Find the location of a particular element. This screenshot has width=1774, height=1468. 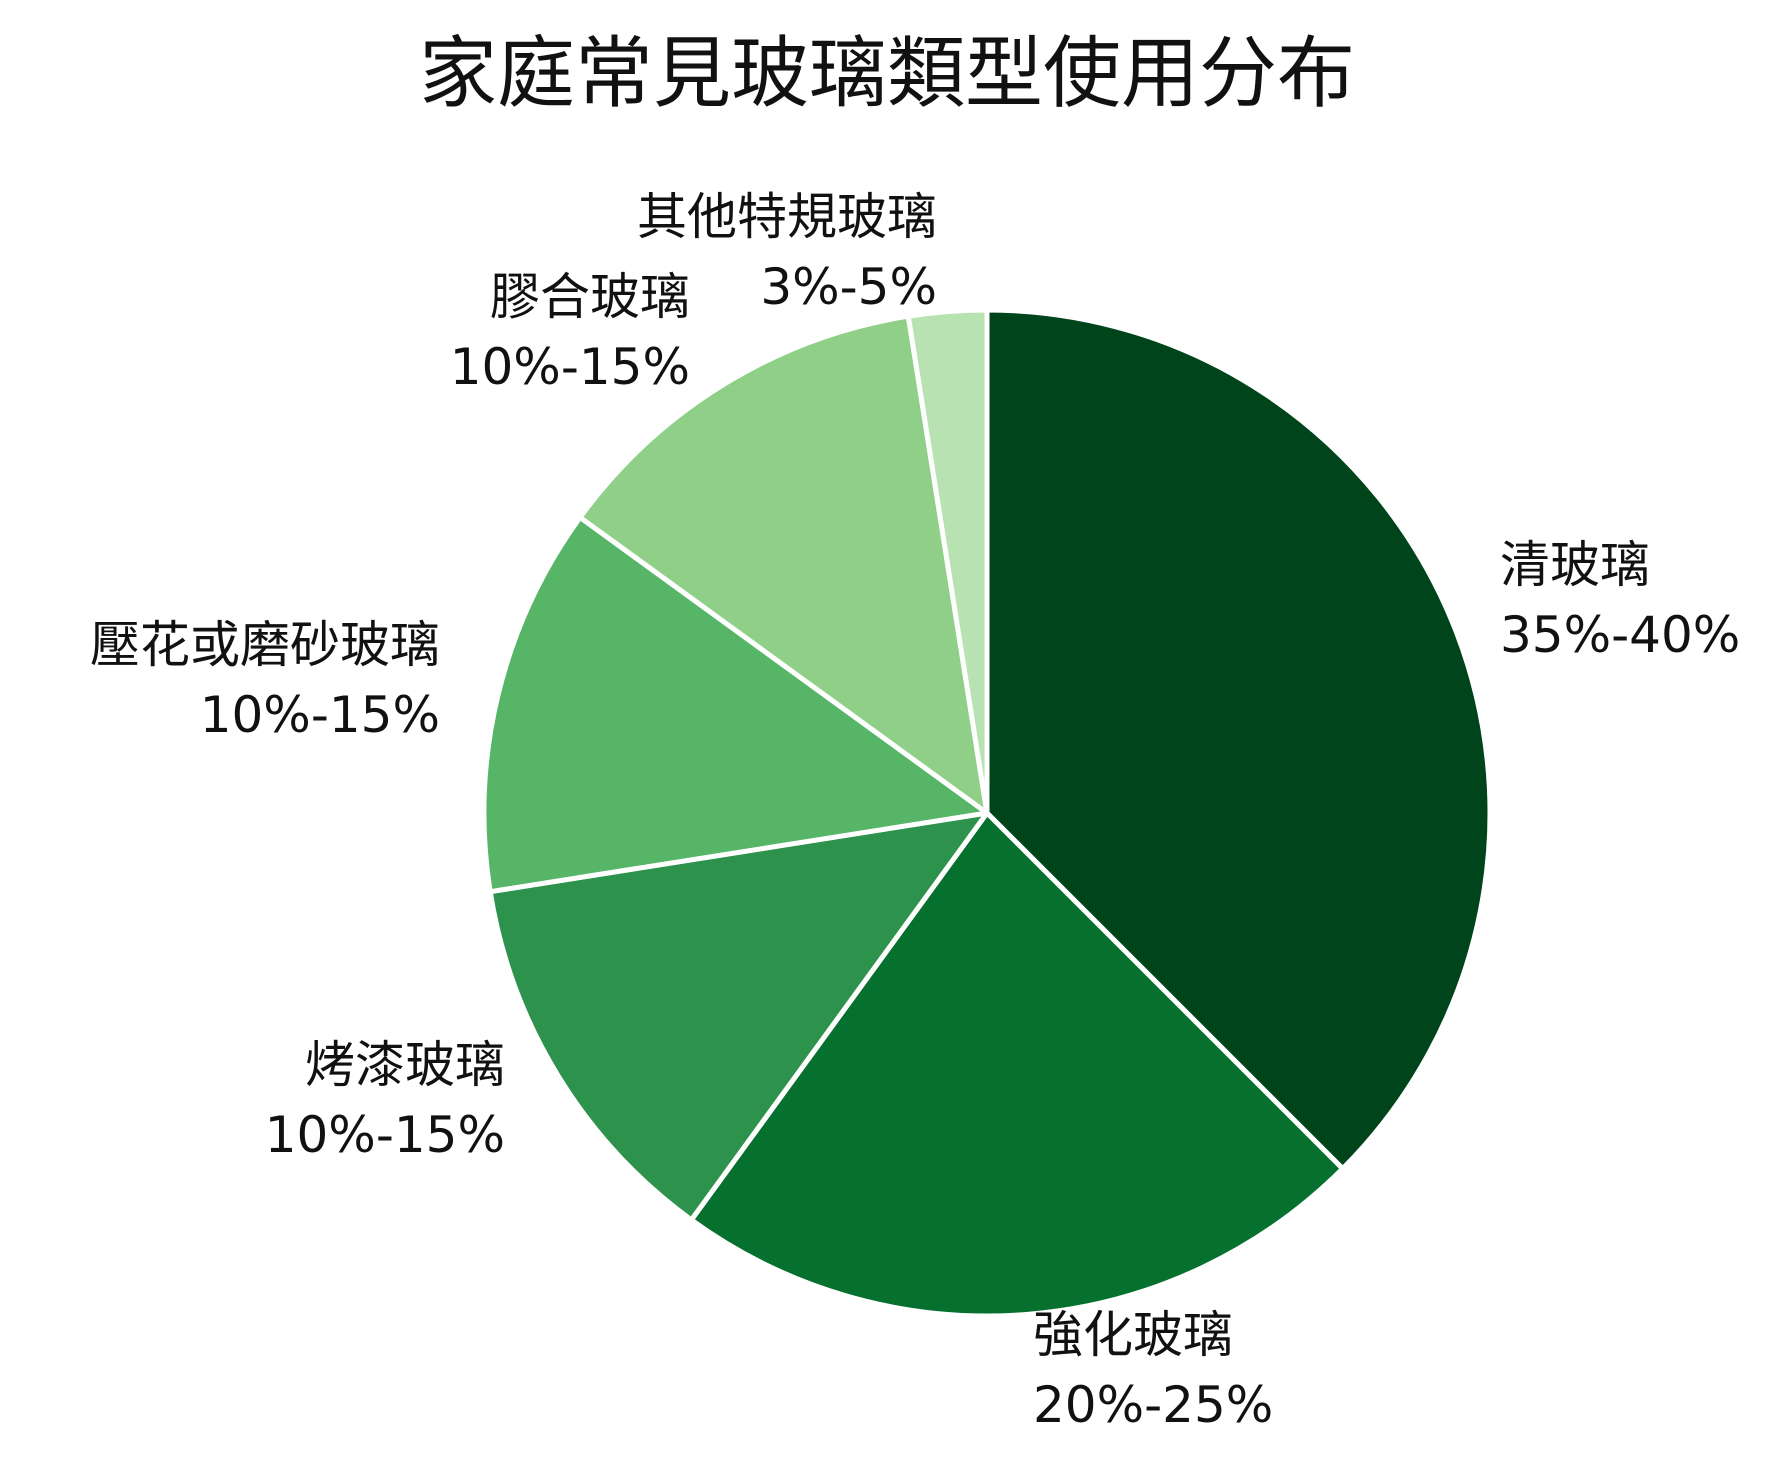

slice-label-name: 強化玻璃 is located at coordinates (1133, 1335).